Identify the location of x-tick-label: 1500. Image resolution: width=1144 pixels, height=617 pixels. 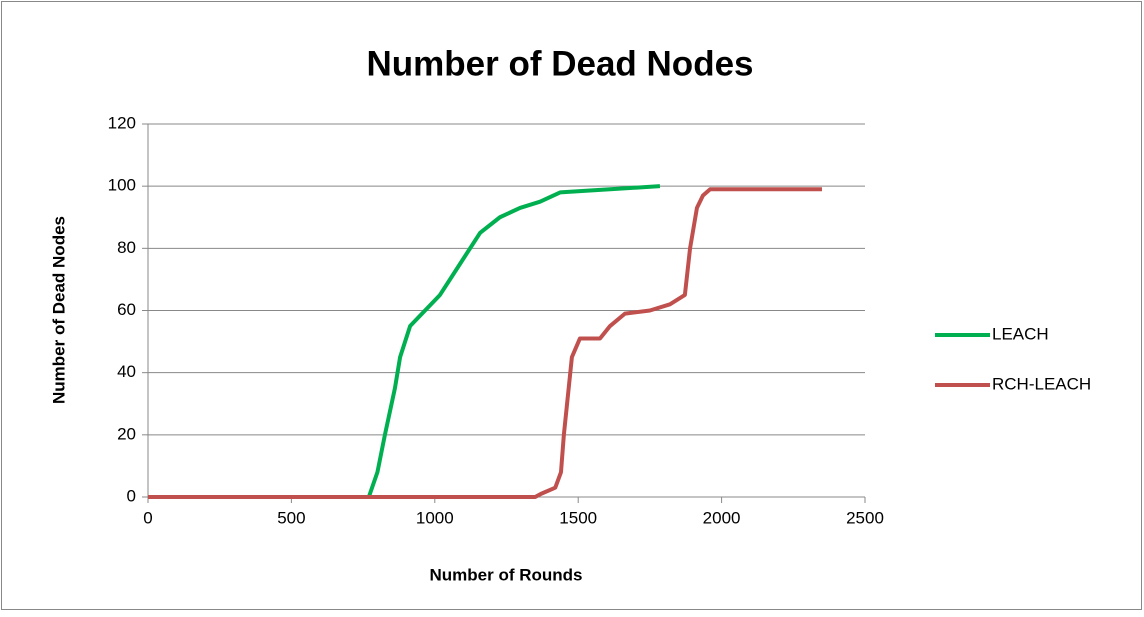
(578, 517).